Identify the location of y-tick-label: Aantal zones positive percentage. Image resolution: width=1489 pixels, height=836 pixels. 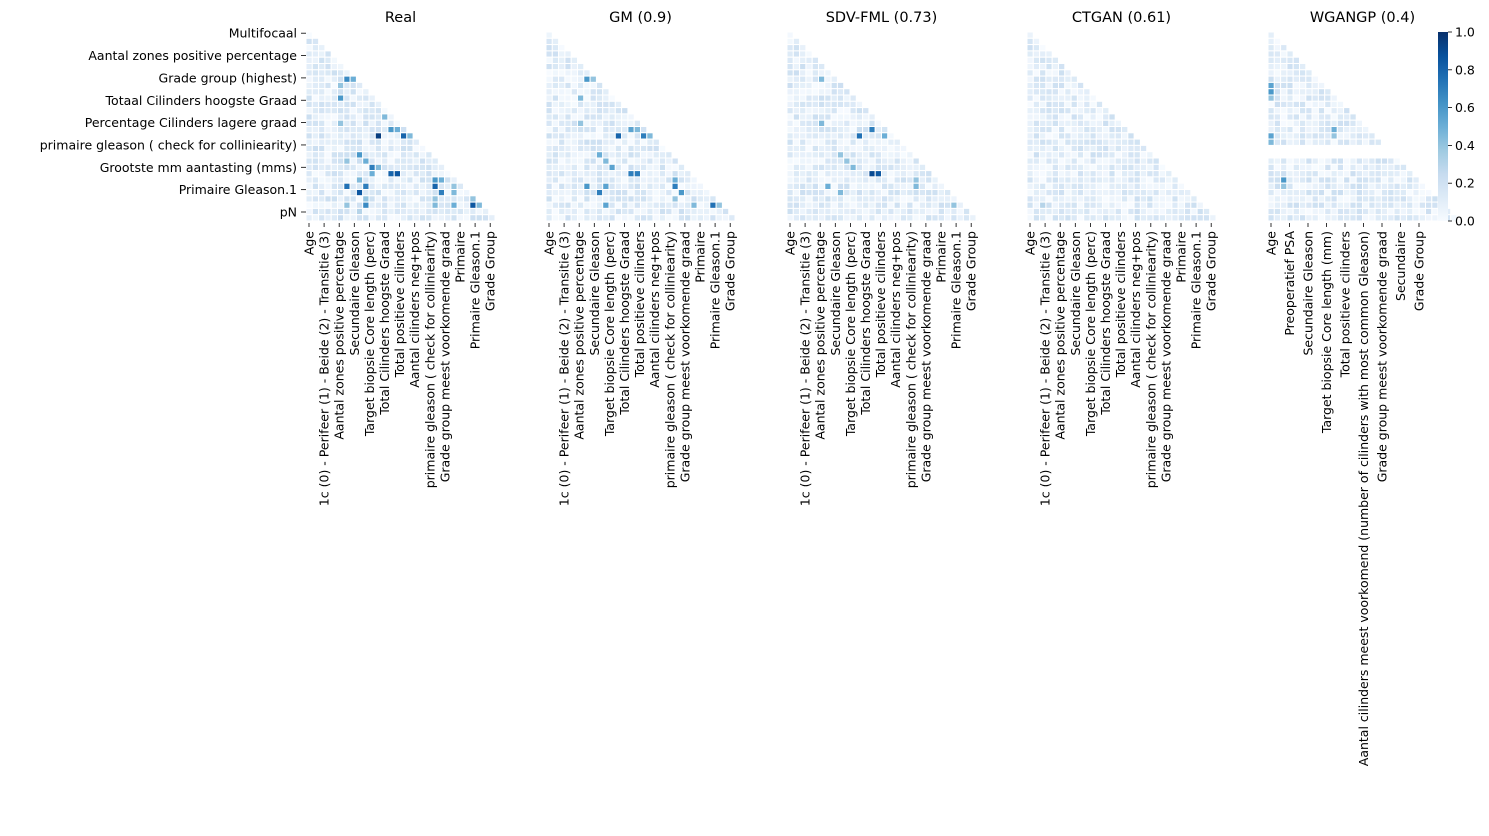
(192, 55).